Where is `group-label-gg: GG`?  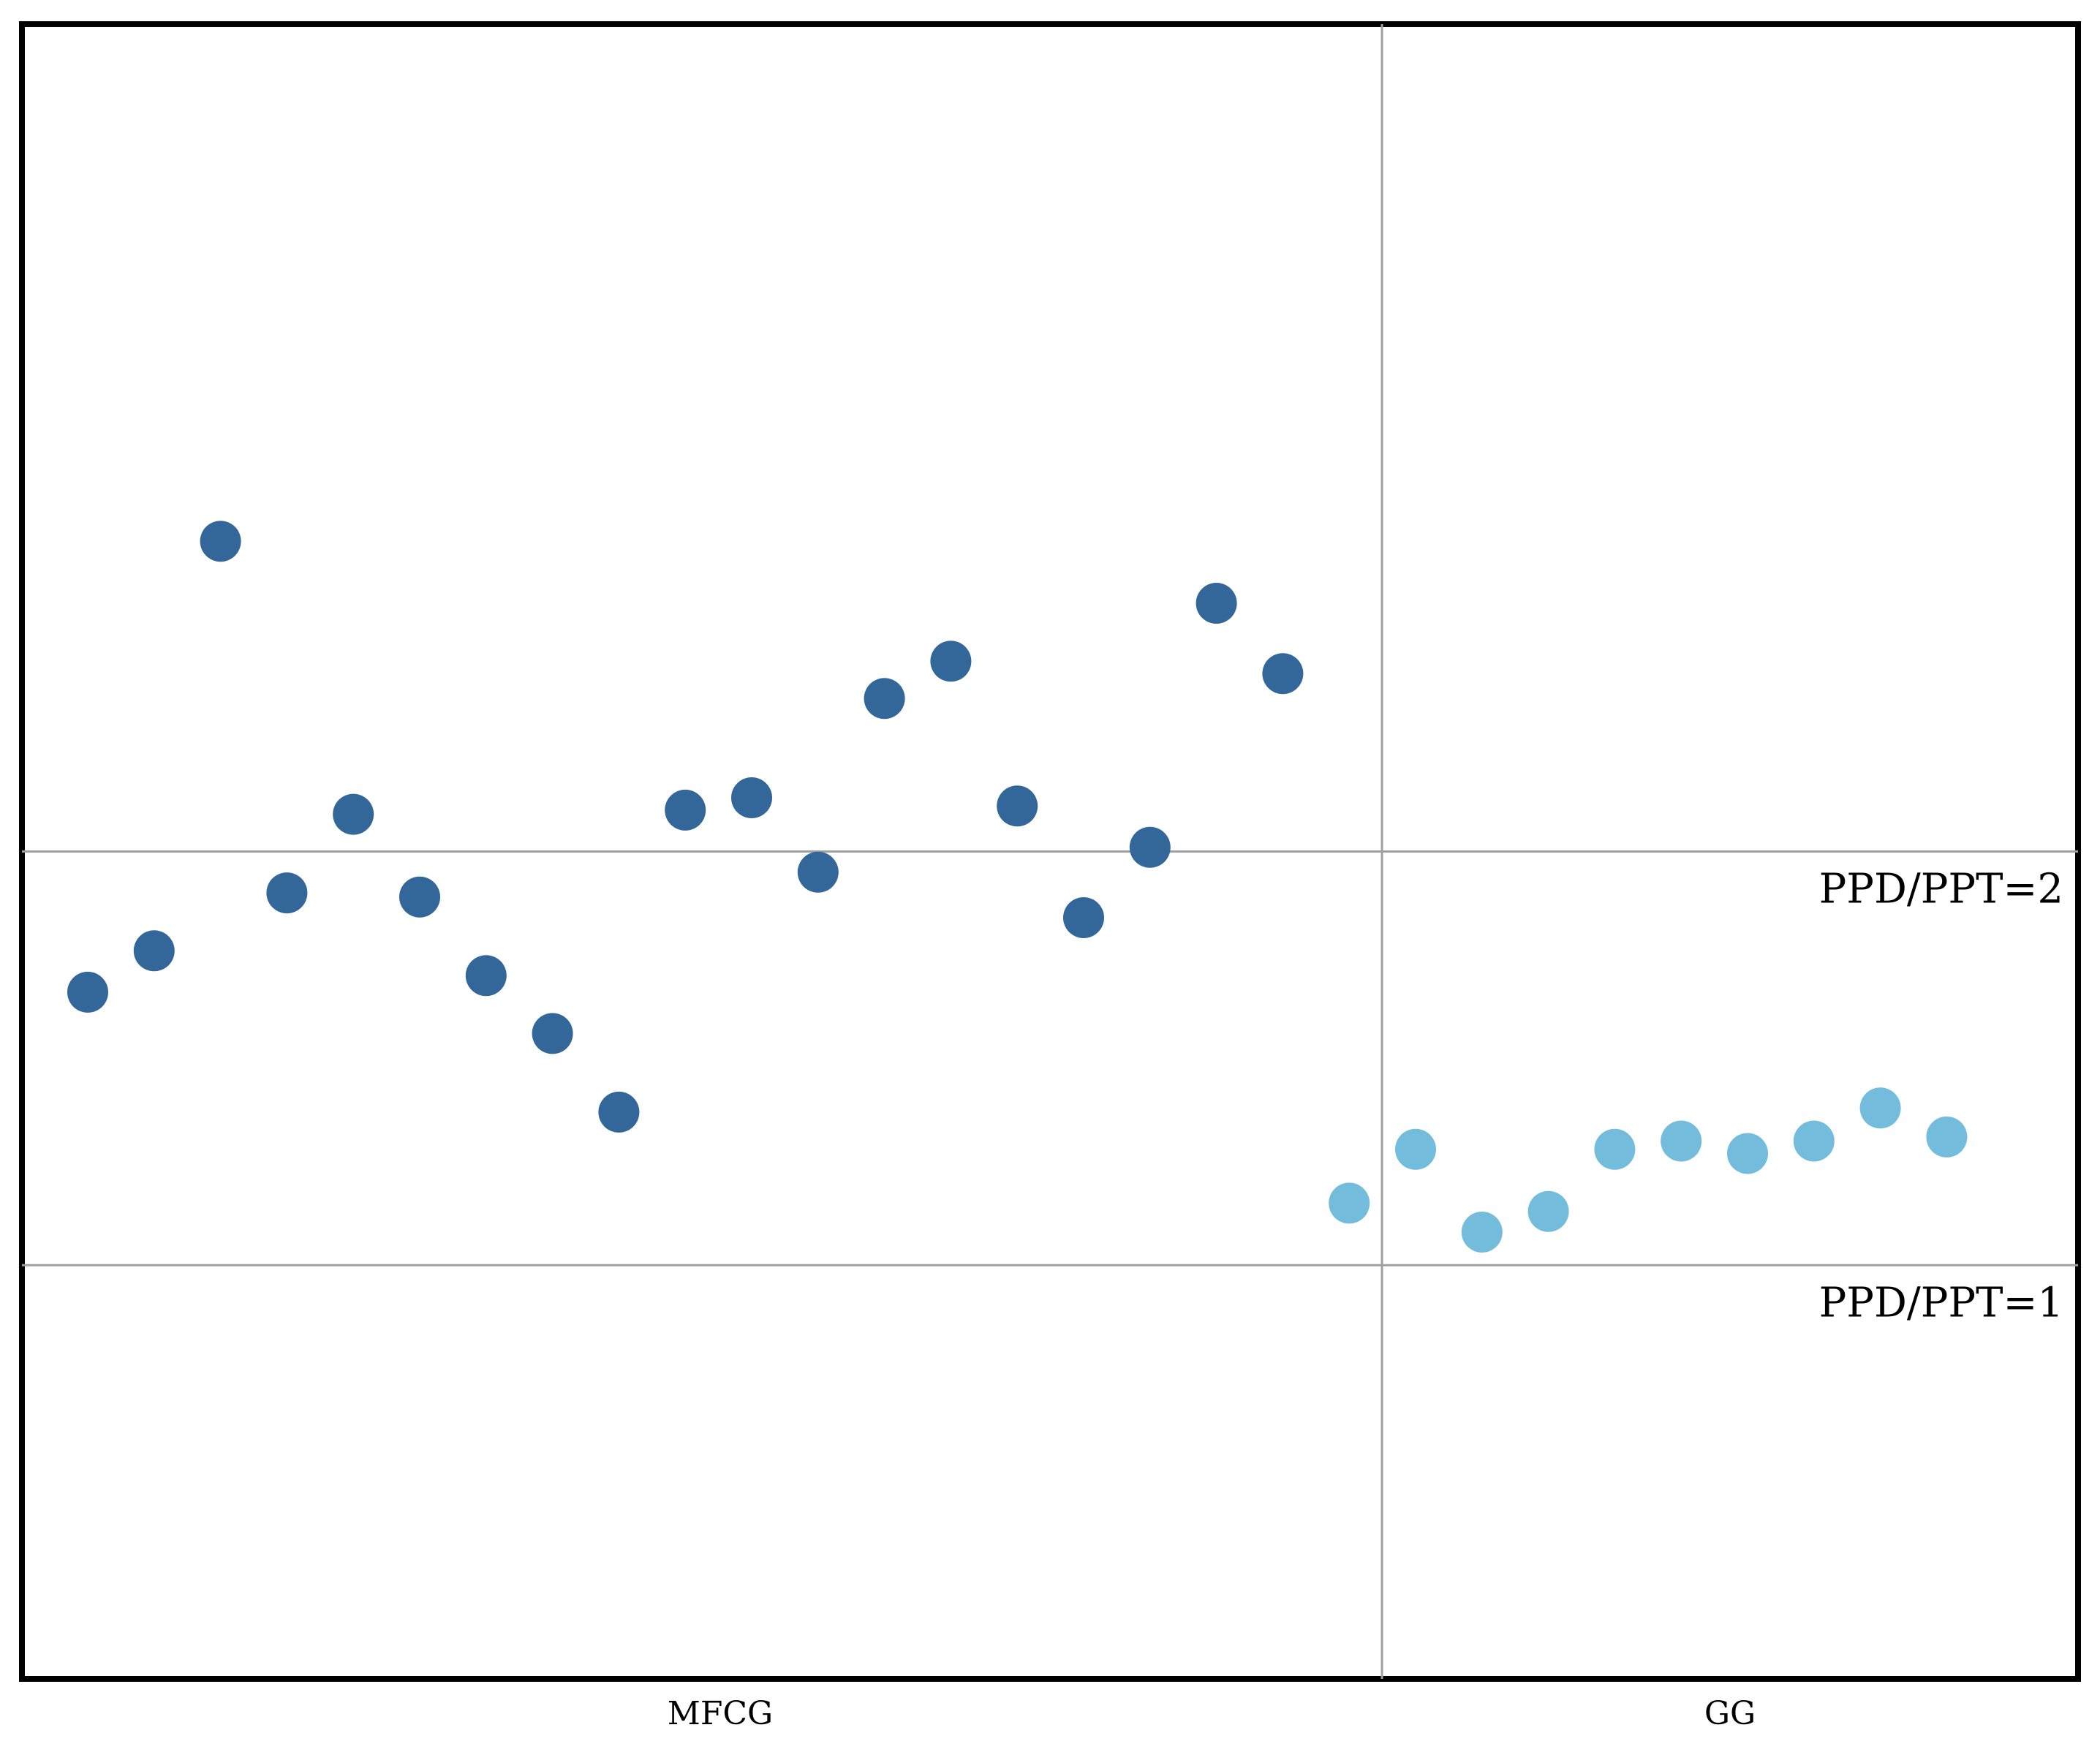
group-label-gg: GG is located at coordinates (1730, 1713).